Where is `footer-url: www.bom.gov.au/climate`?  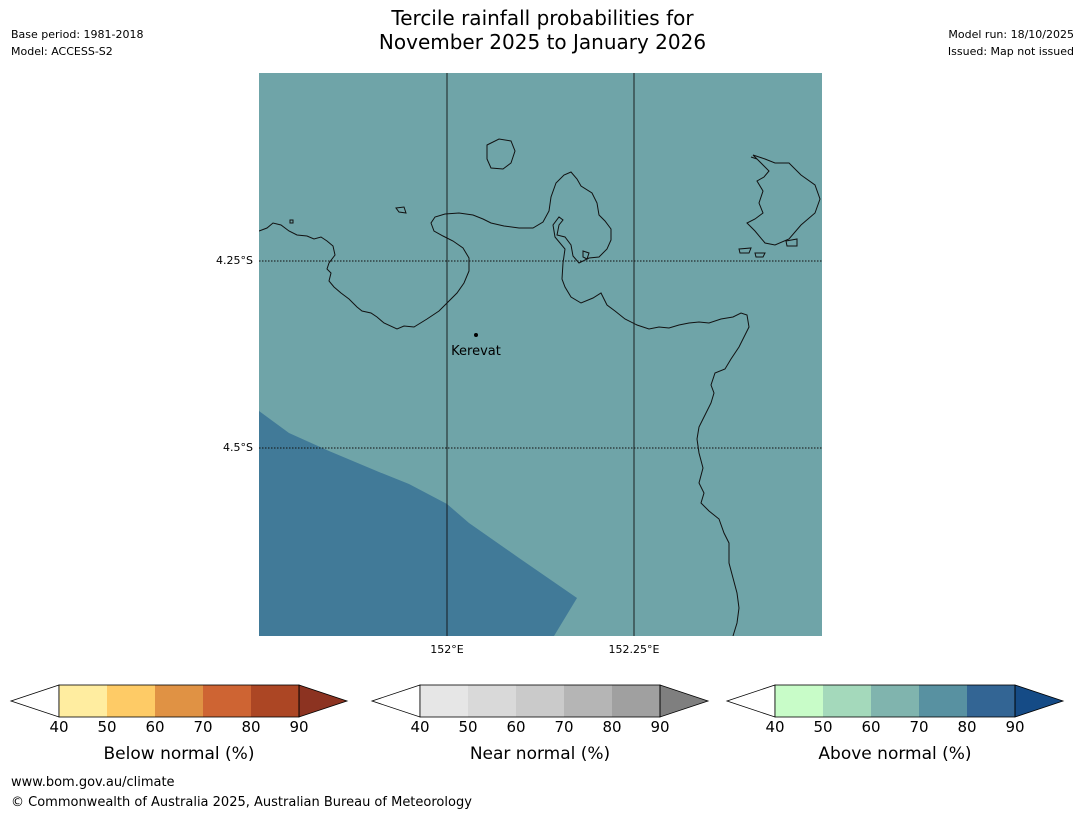 footer-url: www.bom.gov.au/climate is located at coordinates (93, 782).